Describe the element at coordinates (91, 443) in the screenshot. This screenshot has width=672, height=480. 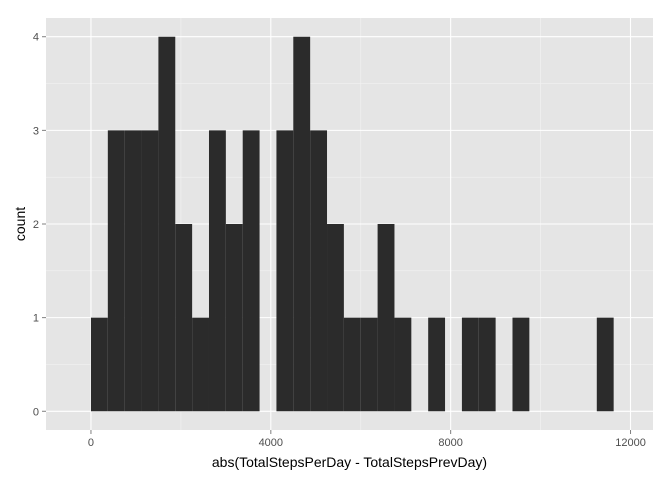
I see `x-tick-label: 0` at that location.